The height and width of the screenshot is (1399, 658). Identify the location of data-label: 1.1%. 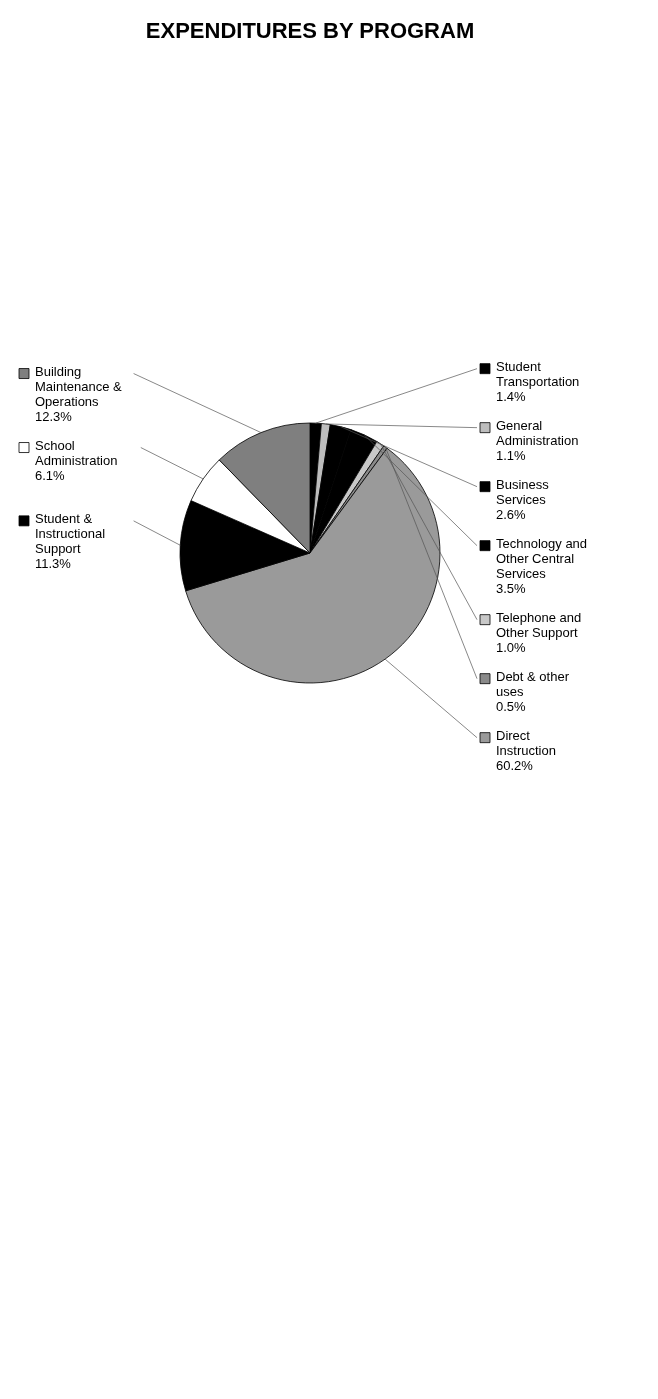
(511, 455).